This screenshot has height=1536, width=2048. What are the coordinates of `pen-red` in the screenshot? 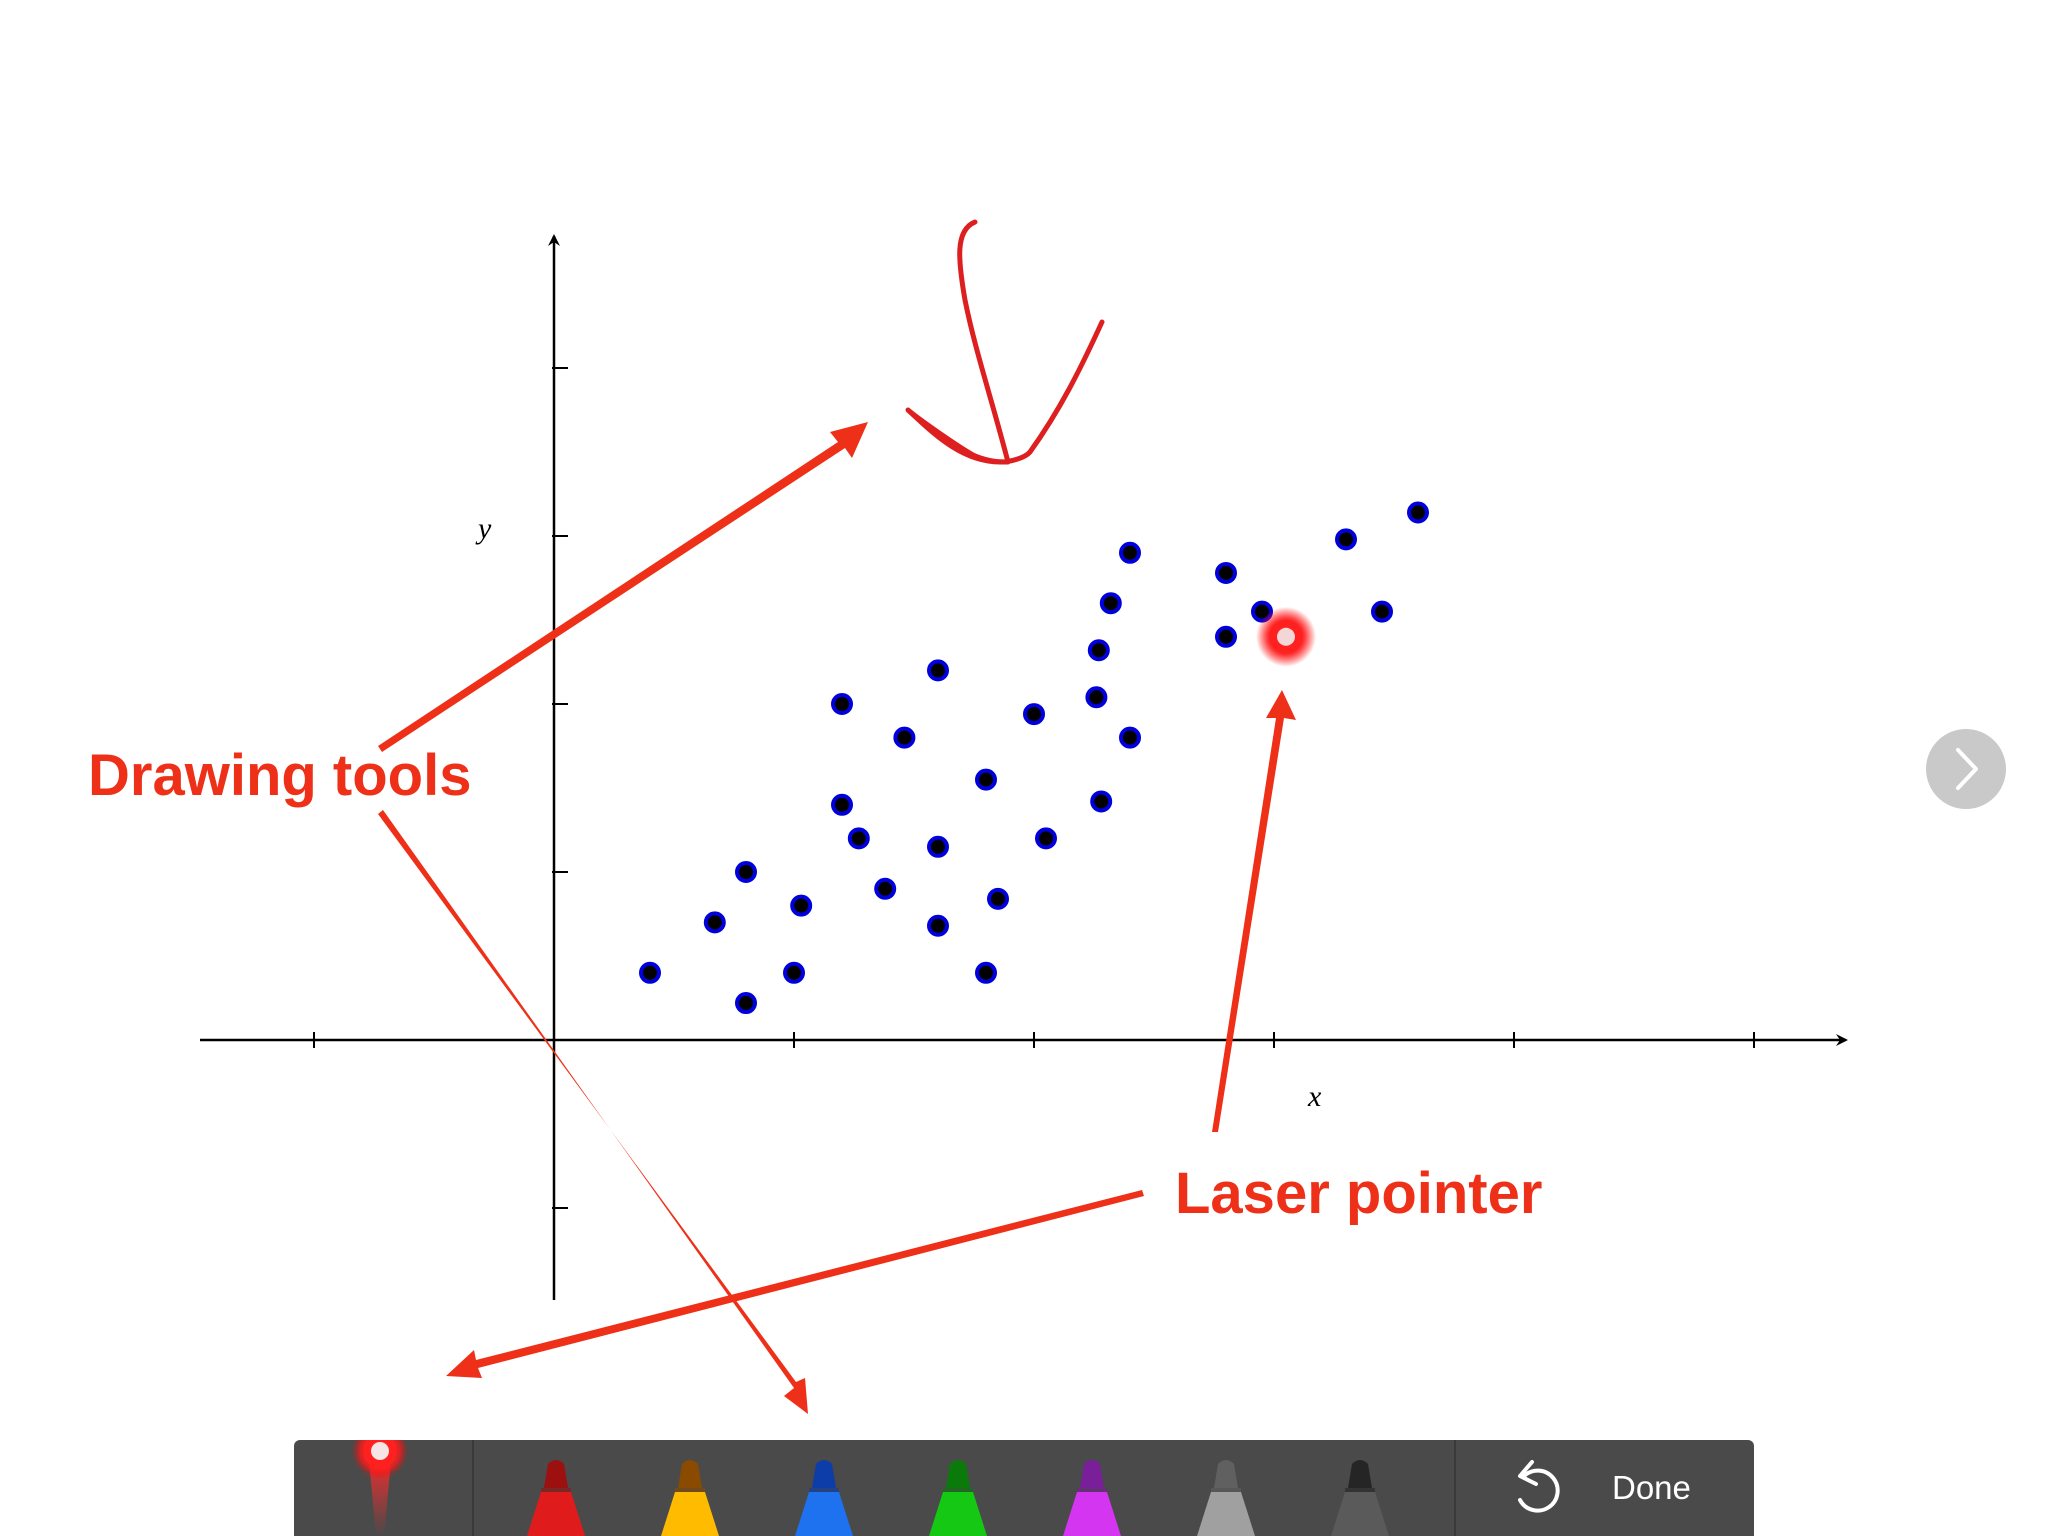 It's located at (556, 1497).